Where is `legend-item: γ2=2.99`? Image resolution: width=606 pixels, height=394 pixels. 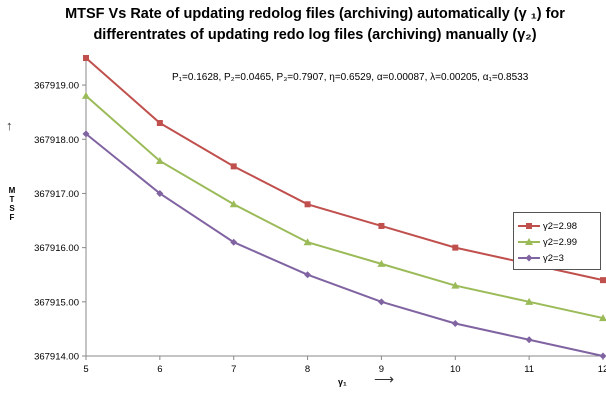 legend-item: γ2=2.99 is located at coordinates (547, 242).